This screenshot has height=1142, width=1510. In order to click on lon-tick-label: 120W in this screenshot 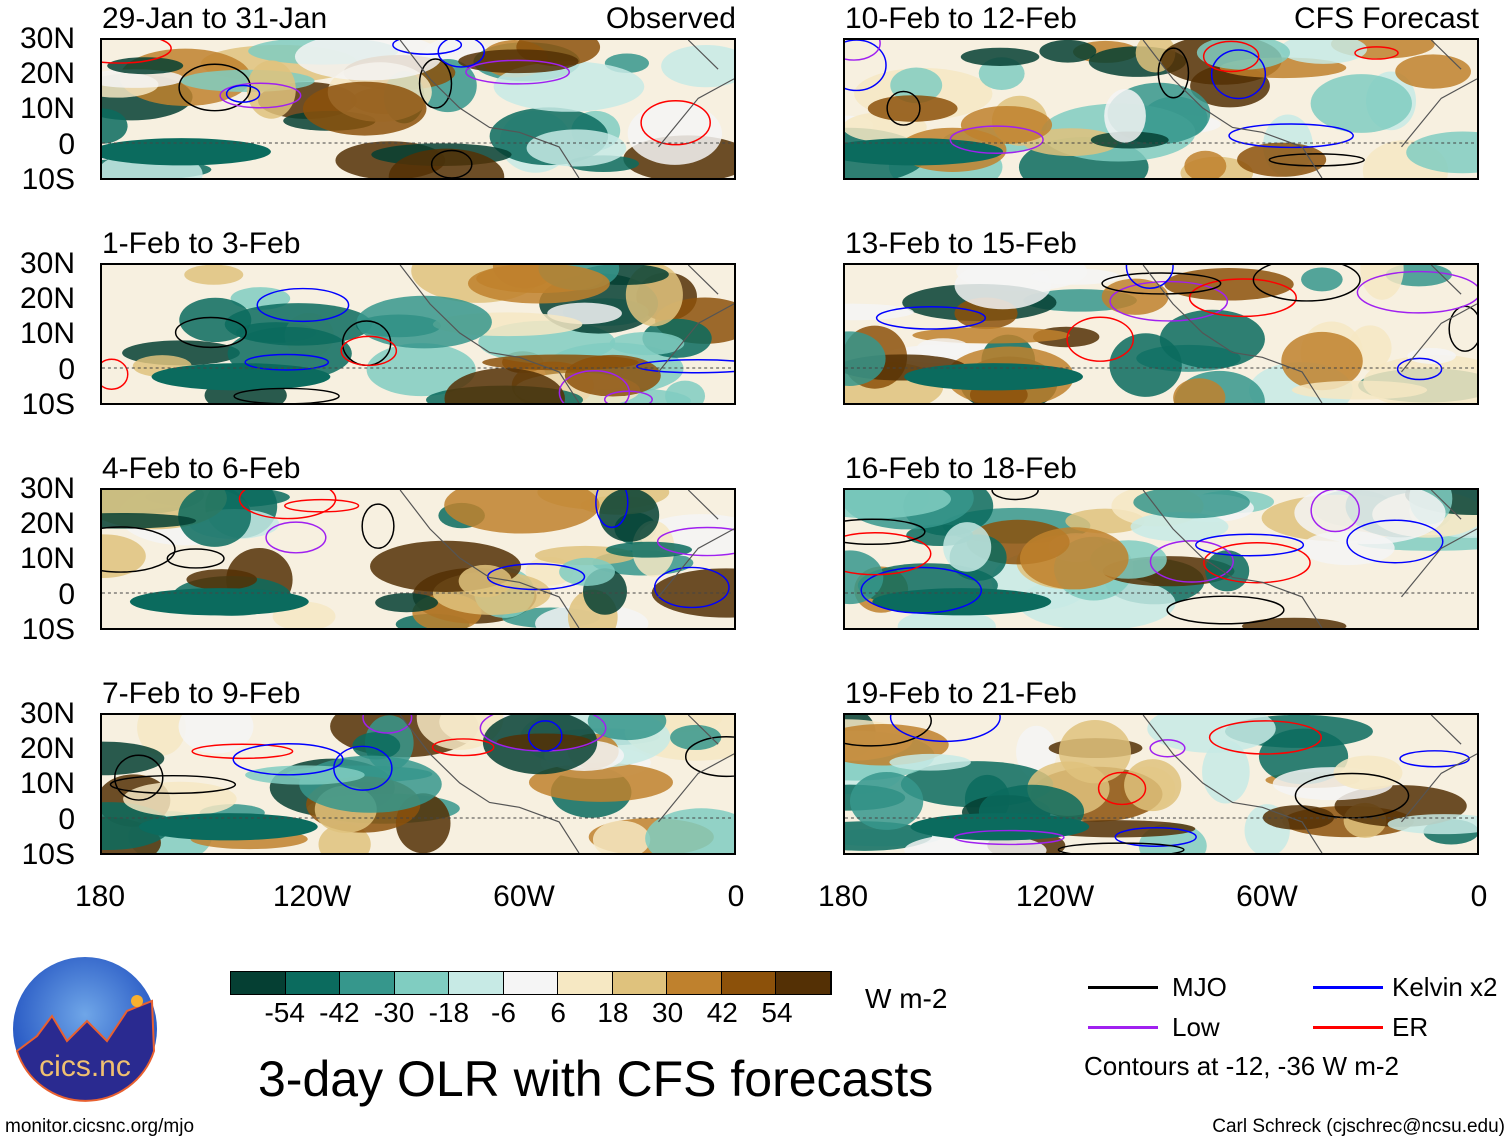, I will do `click(312, 896)`.